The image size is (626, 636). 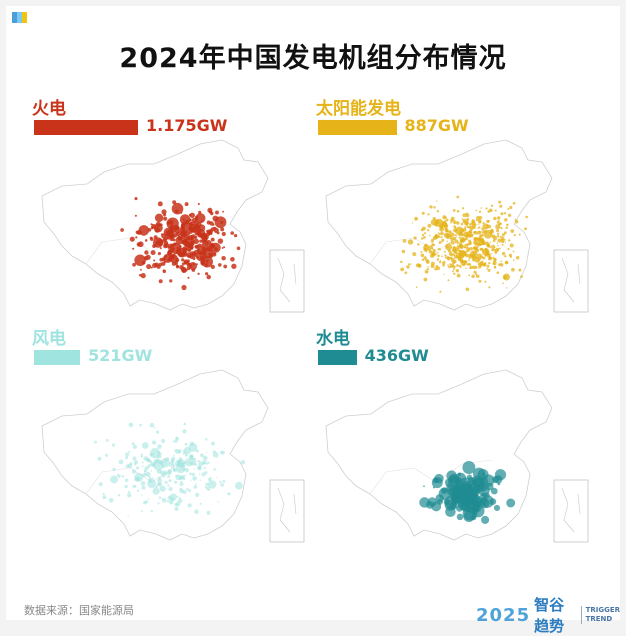 I want to click on plant-dots, so click(x=170, y=470).